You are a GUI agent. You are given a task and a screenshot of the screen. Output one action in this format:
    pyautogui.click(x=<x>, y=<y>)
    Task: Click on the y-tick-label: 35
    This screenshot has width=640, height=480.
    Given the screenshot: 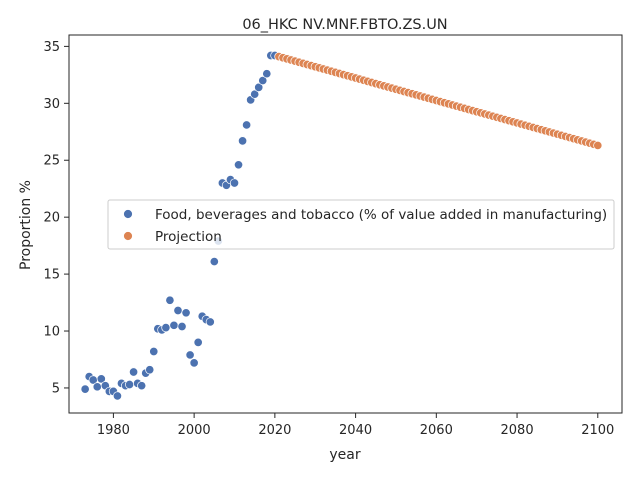 What is the action you would take?
    pyautogui.click(x=51, y=47)
    